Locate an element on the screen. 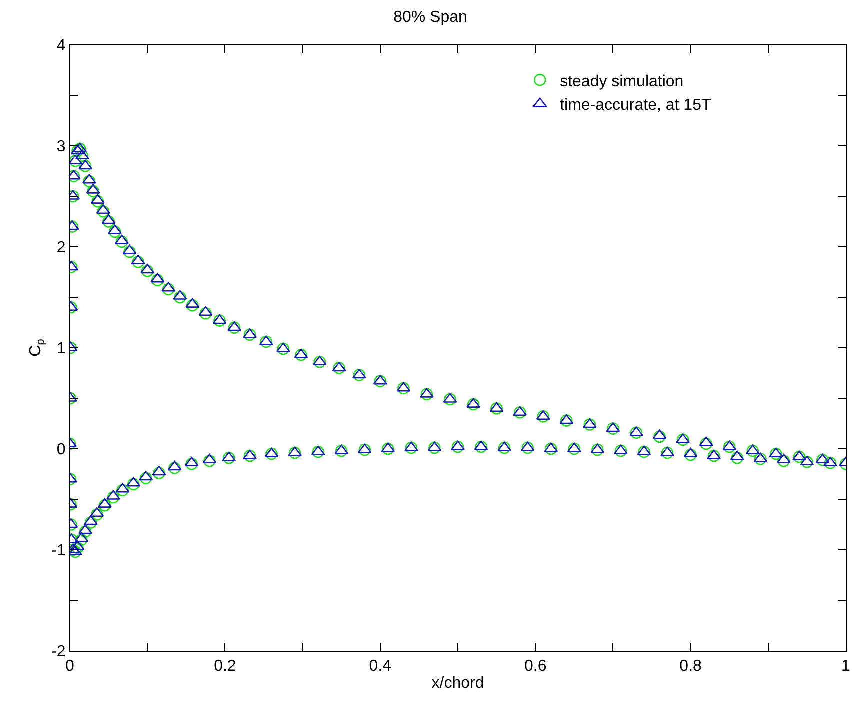 This screenshot has height=711, width=861. x-tick-label: 0.8 is located at coordinates (691, 667).